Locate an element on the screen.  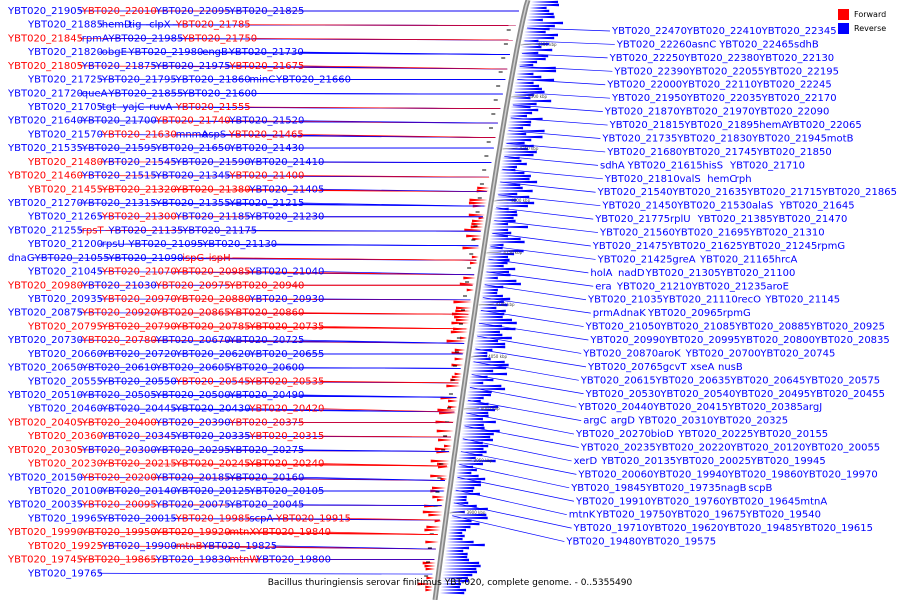
gene-label: YBT020_19900 is located at coordinates (139, 546).